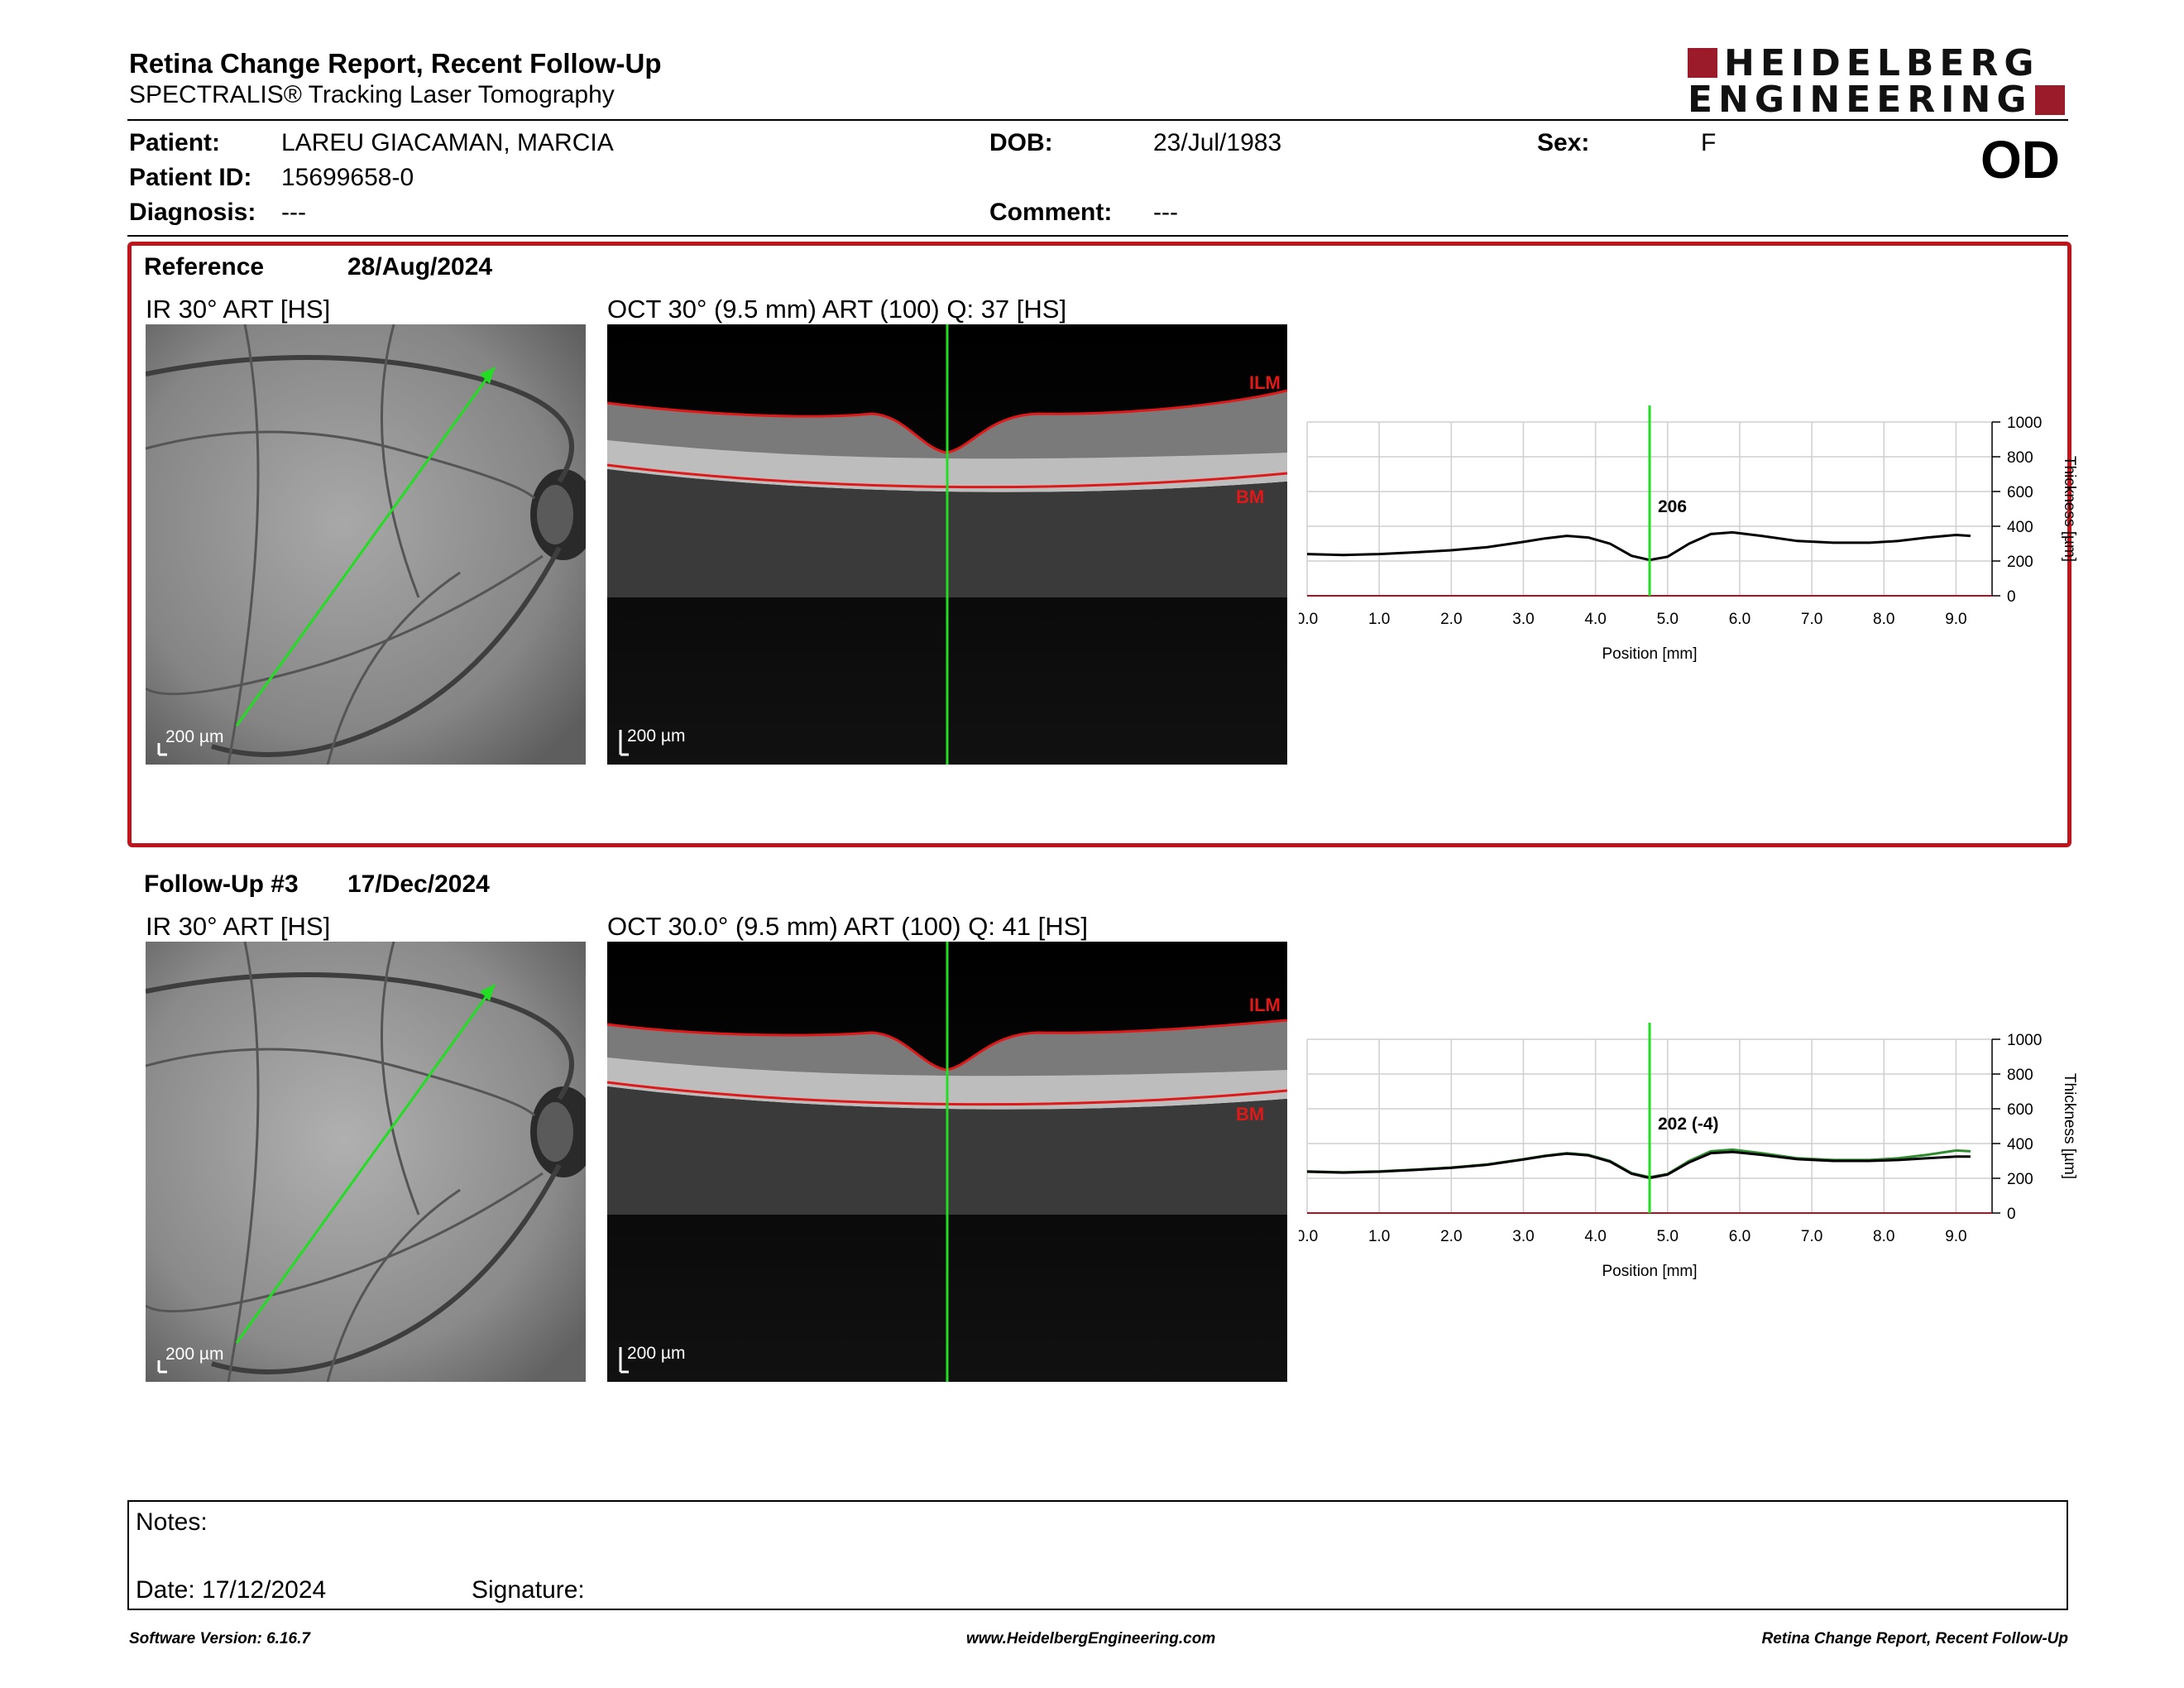  Describe the element at coordinates (192, 212) in the screenshot. I see `diagnosis-label: Diagnosis:` at that location.